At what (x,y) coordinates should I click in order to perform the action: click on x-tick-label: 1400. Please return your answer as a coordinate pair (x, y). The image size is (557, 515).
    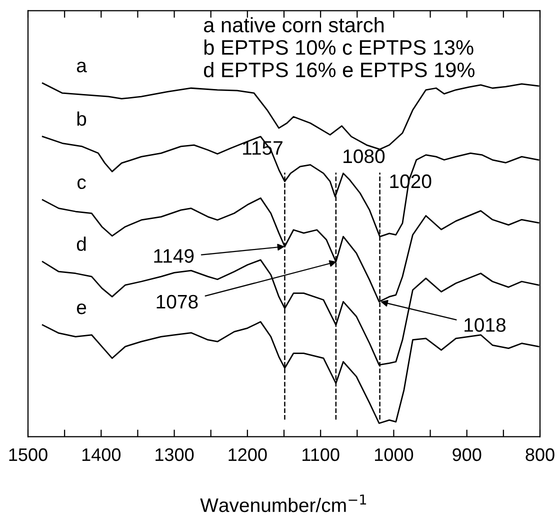
    Looking at the image, I should click on (101, 455).